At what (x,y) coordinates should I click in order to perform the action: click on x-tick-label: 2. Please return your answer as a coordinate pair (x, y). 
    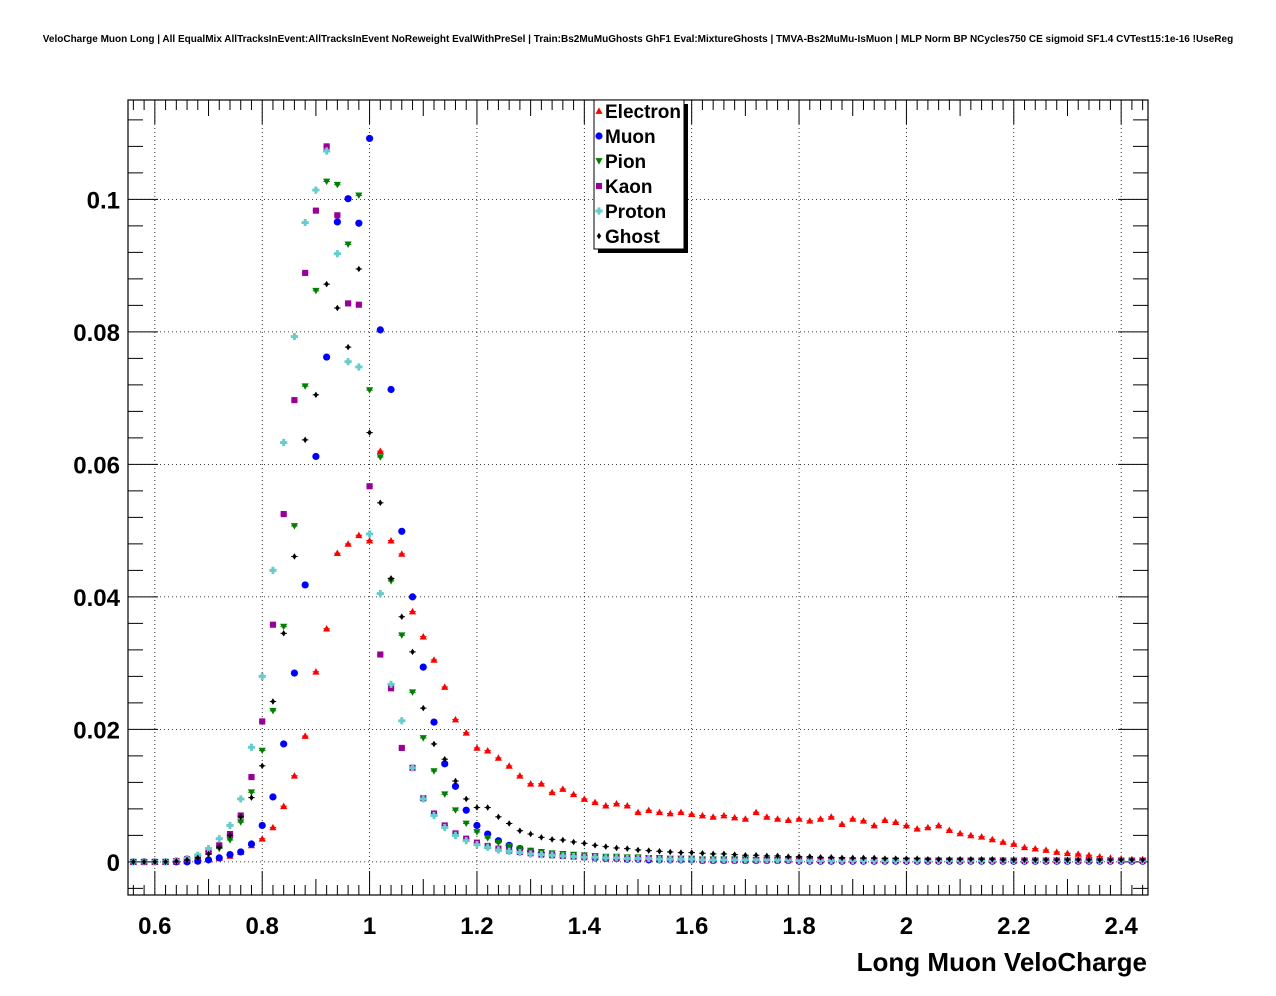
    Looking at the image, I should click on (906, 926).